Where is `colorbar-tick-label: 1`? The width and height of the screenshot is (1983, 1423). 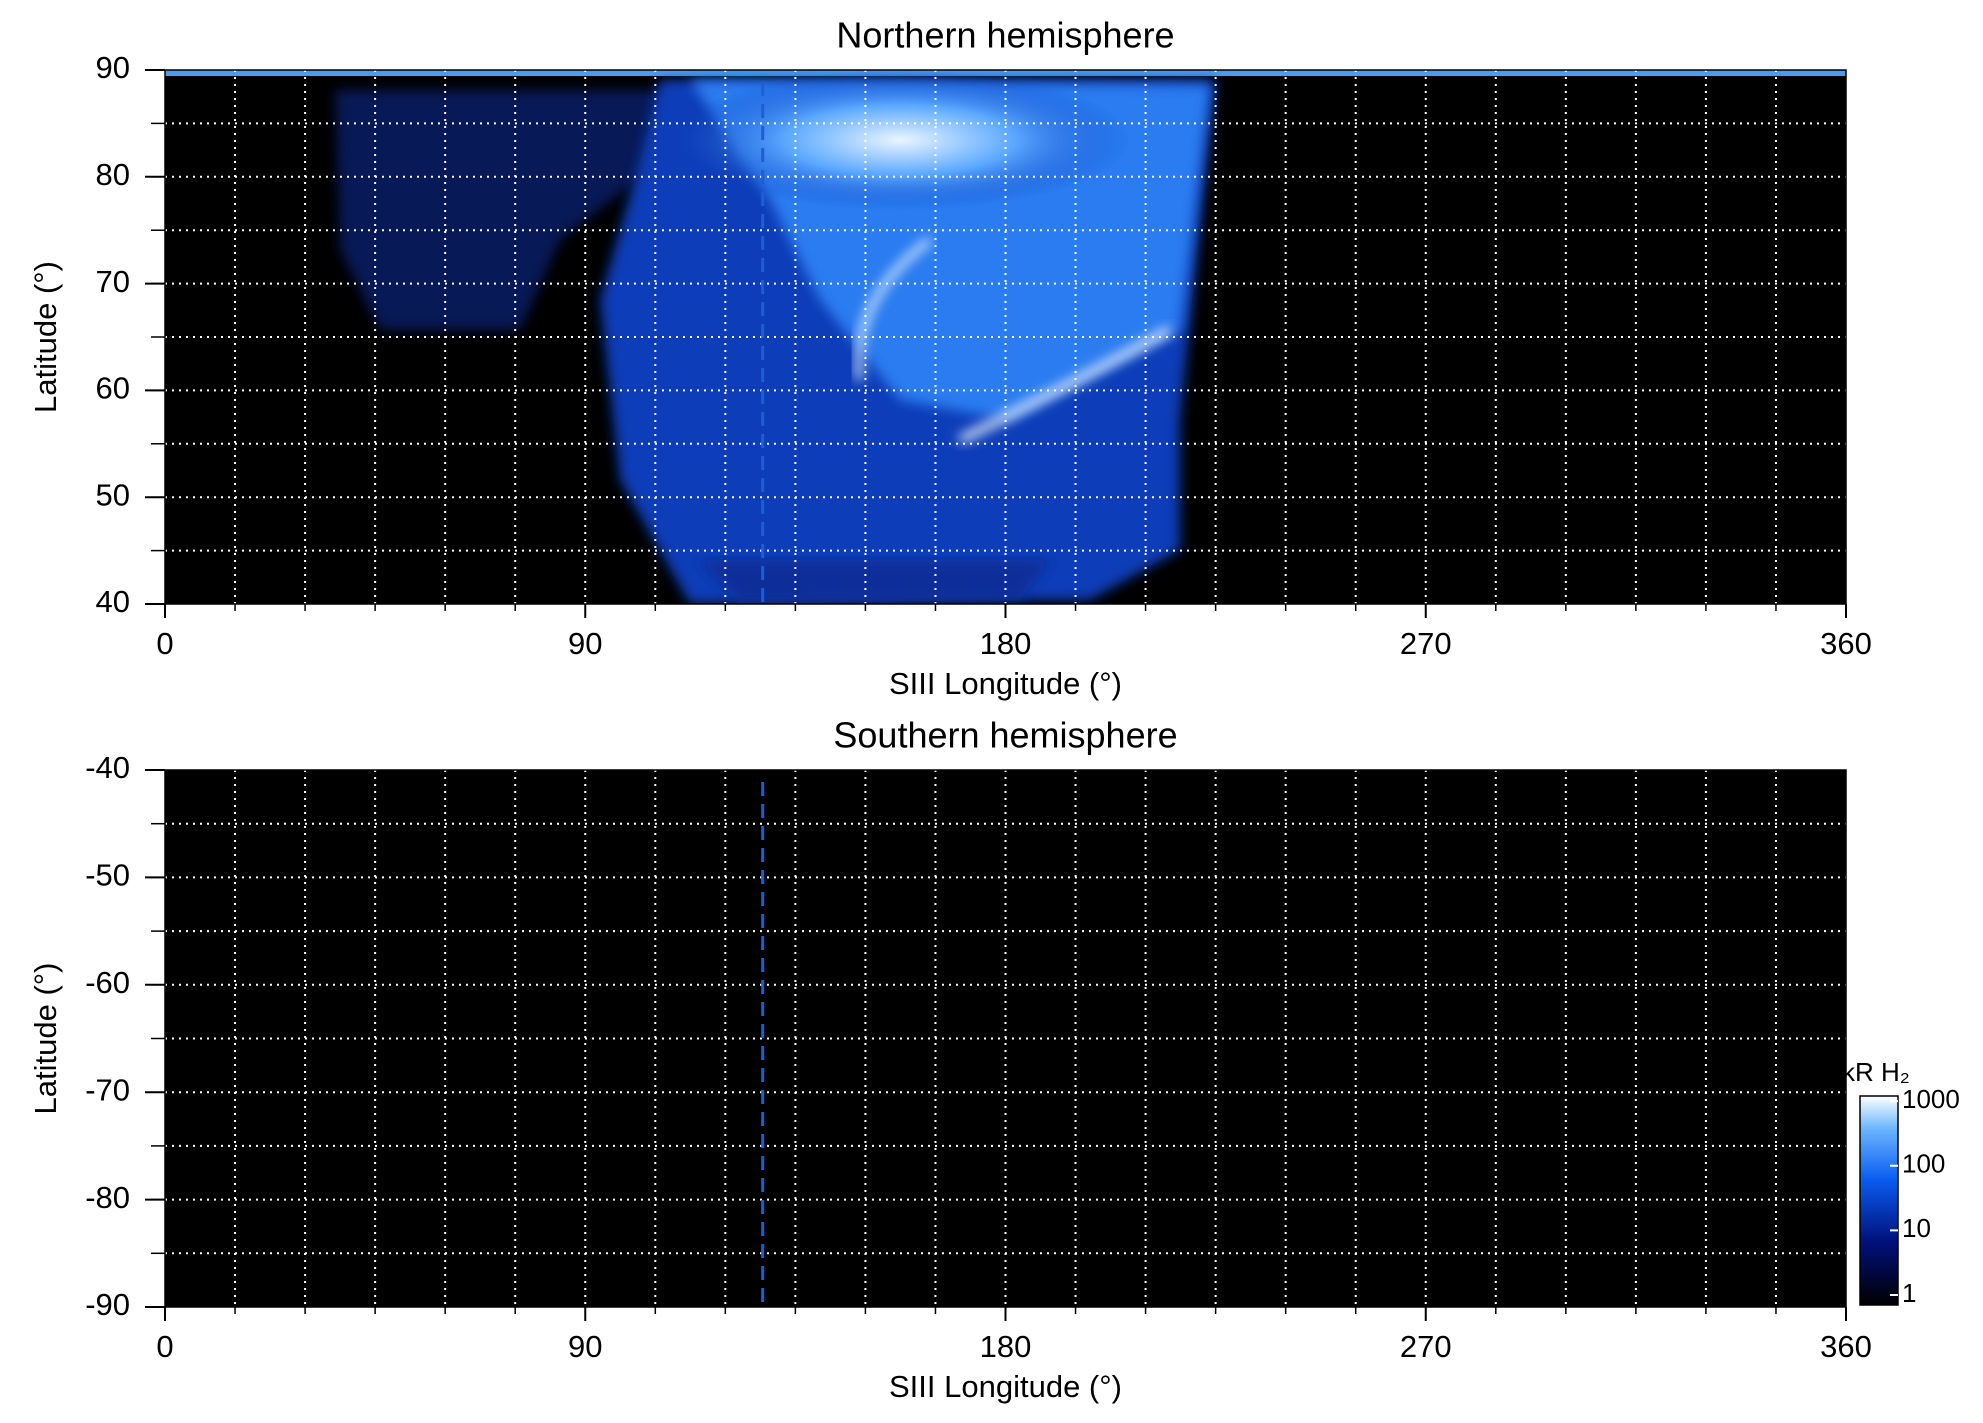 colorbar-tick-label: 1 is located at coordinates (1909, 1293).